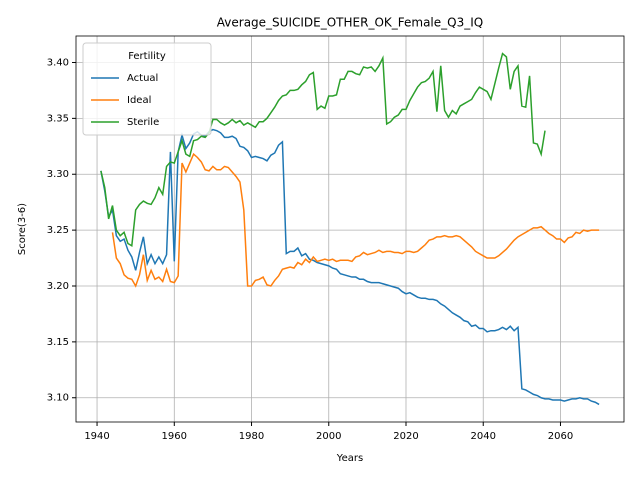  I want to click on x-tick-label: 2020, so click(405, 436).